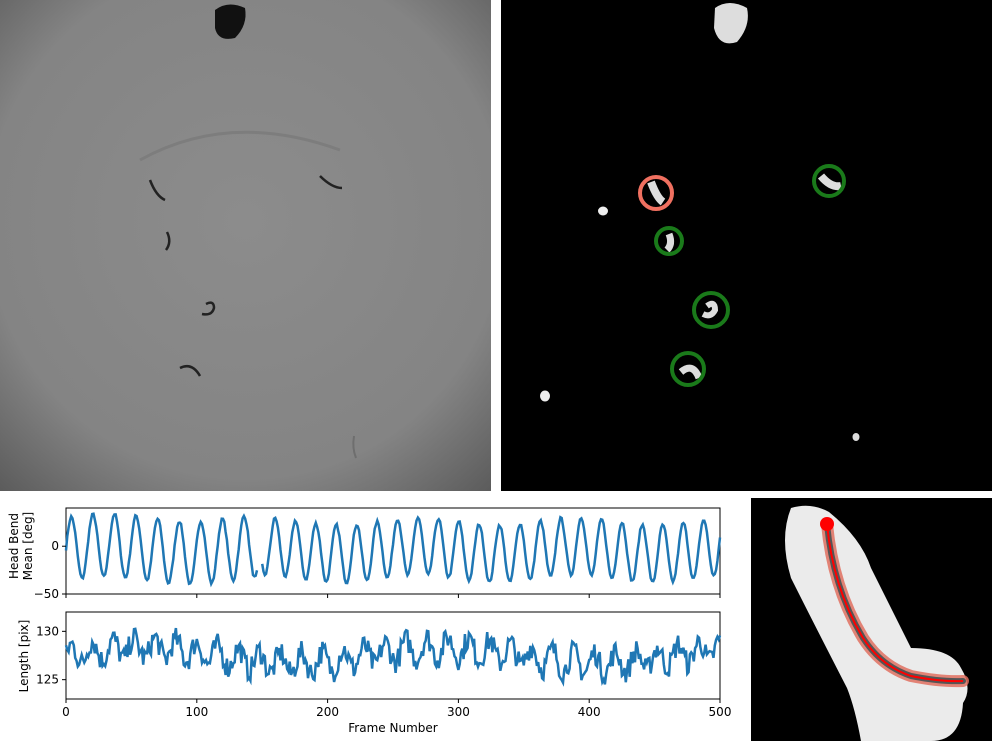 The image size is (994, 747). Describe the element at coordinates (50, 570) in the screenshot. I see `head-bend-yticks: 0 −50` at that location.